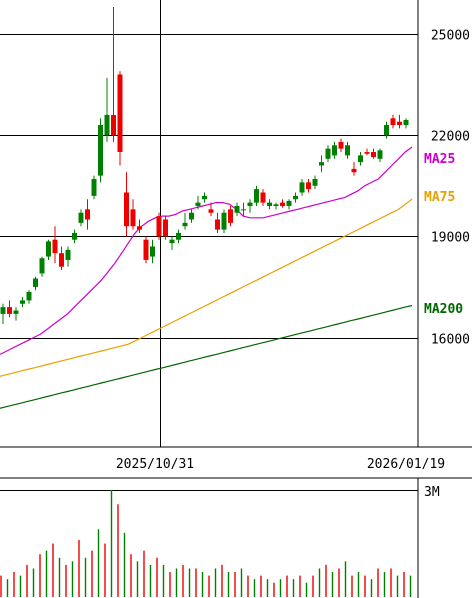 This screenshot has width=472, height=598. I want to click on price-tick-label: 16000, so click(450, 340).